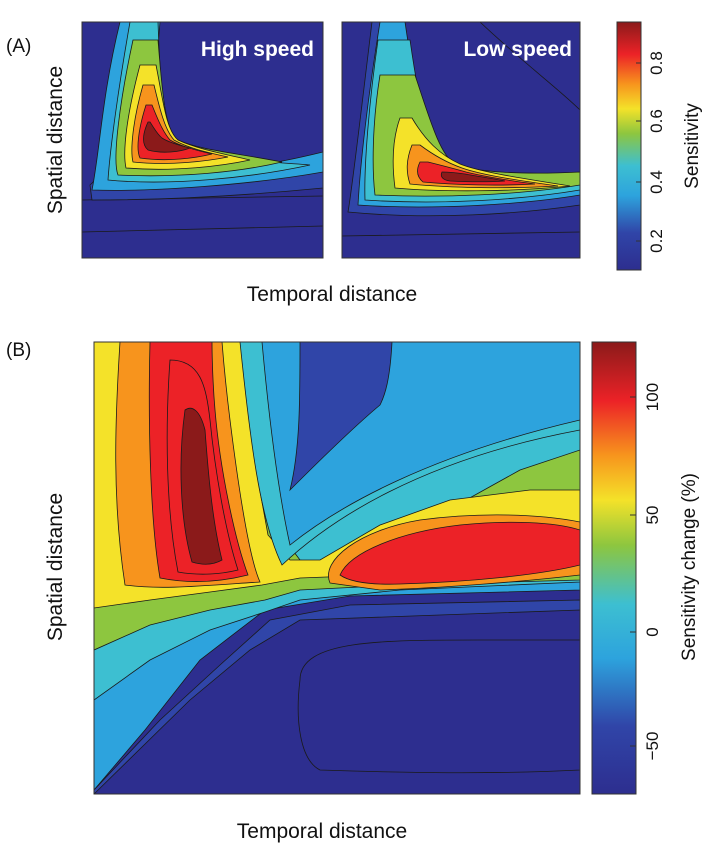  I want to click on colorbar-b-tick-label: 0, so click(652, 631).